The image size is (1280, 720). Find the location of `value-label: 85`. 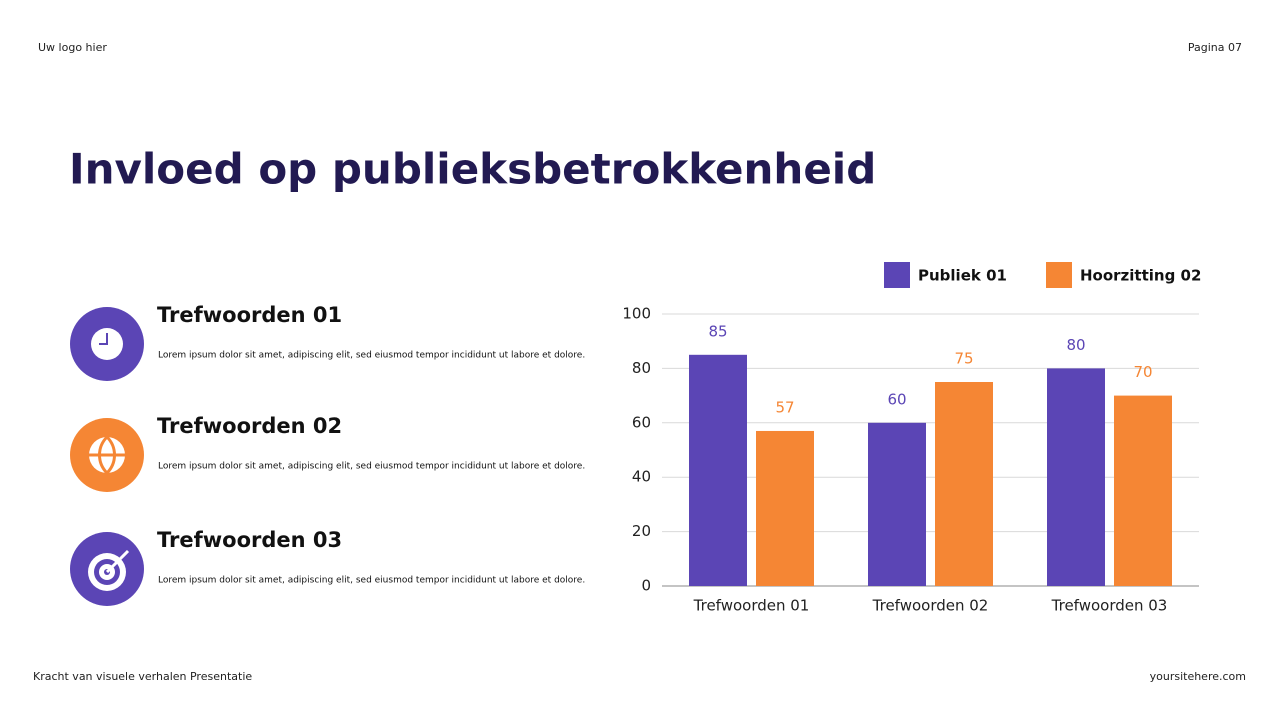

value-label: 85 is located at coordinates (717, 331).